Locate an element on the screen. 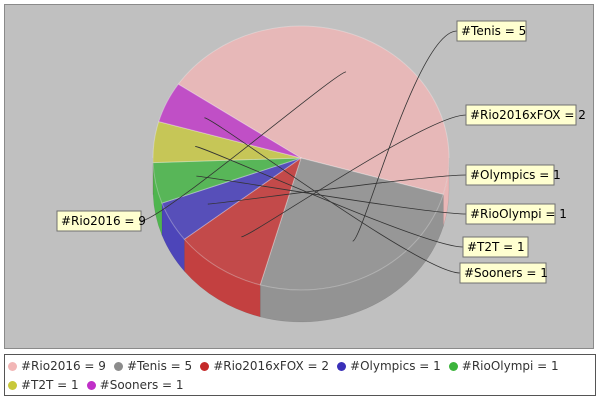 This screenshot has width=600, height=400. legend-item: #Sooners = 1 is located at coordinates (135, 385).